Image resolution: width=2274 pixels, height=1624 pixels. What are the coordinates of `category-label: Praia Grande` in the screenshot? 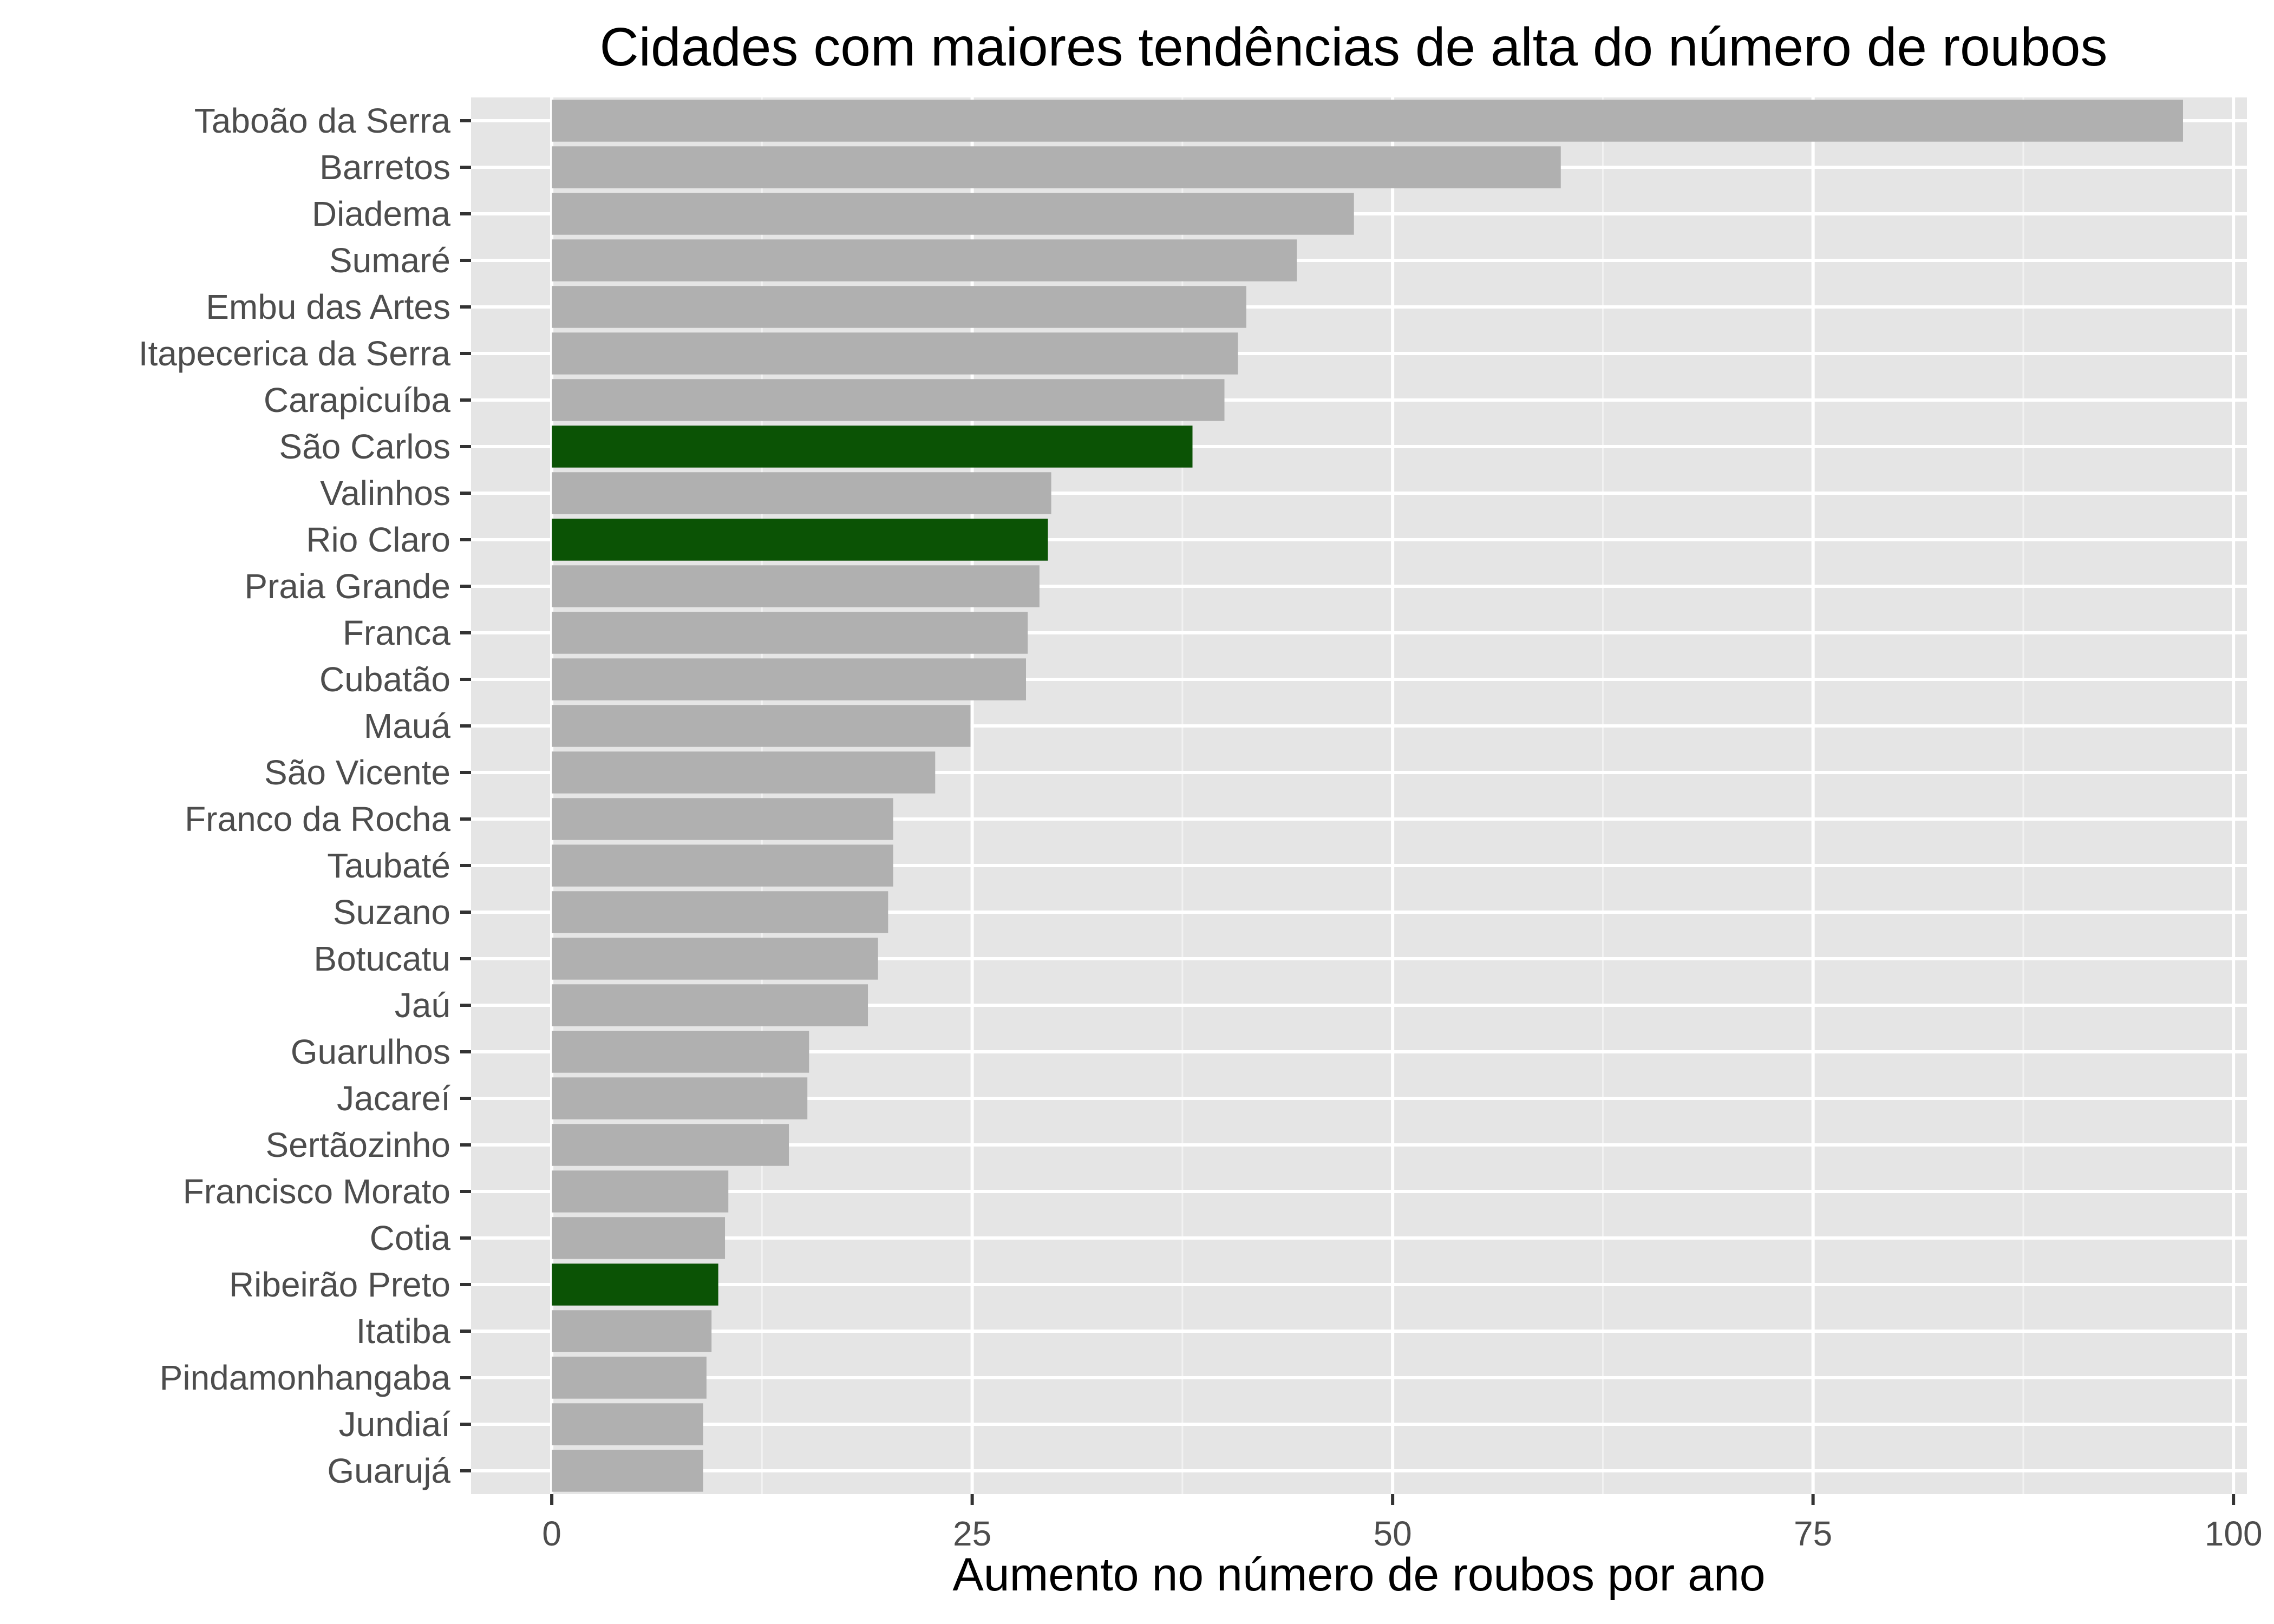 It's located at (347, 587).